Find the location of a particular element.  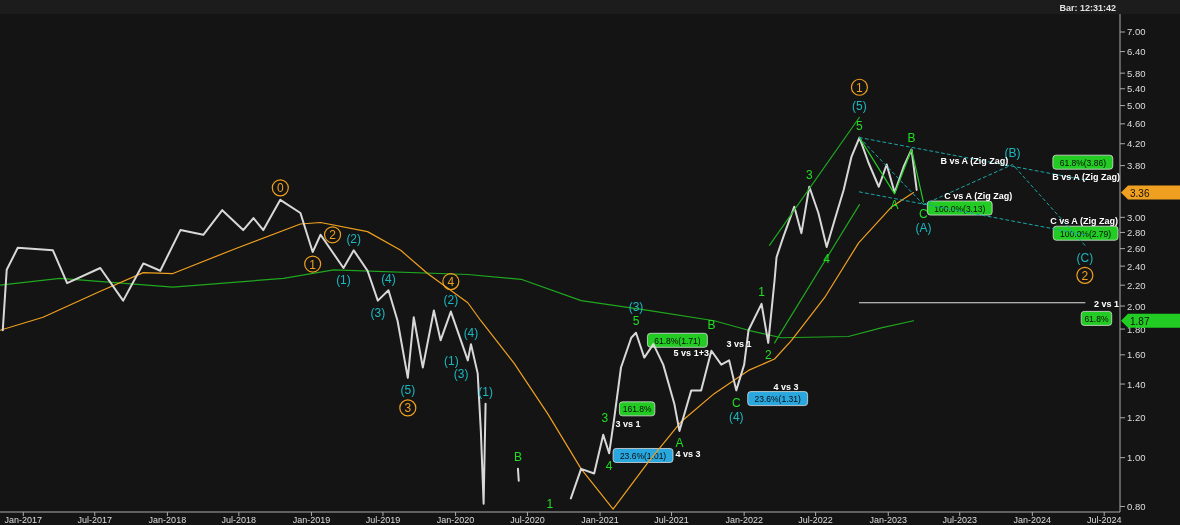

y-tick-label: 1.00 is located at coordinates (1136, 458).